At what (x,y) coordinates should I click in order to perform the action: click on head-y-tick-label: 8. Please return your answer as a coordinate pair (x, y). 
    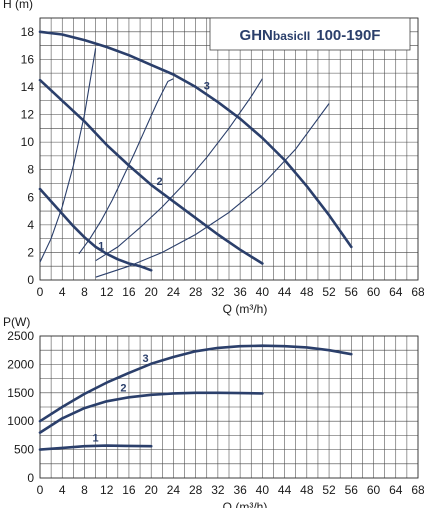
    Looking at the image, I should click on (30, 170).